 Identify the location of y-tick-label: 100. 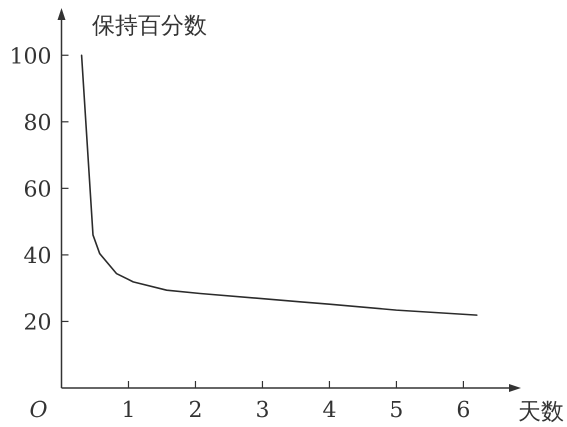
(31, 57).